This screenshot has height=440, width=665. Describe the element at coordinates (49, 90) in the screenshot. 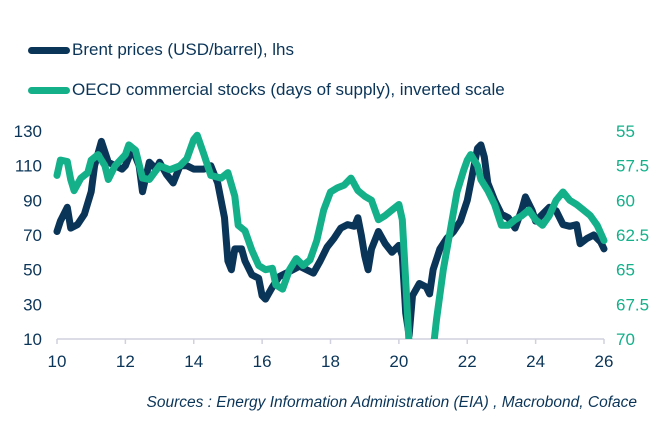

I see `legend-swatch-stocks` at that location.